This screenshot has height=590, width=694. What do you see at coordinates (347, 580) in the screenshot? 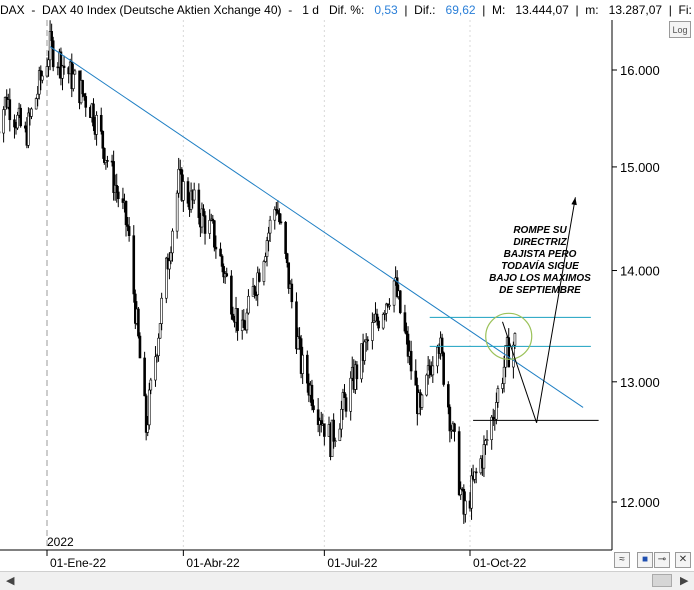
I see `horizontal-scrollbar: ◀ ▶` at bounding box center [347, 580].